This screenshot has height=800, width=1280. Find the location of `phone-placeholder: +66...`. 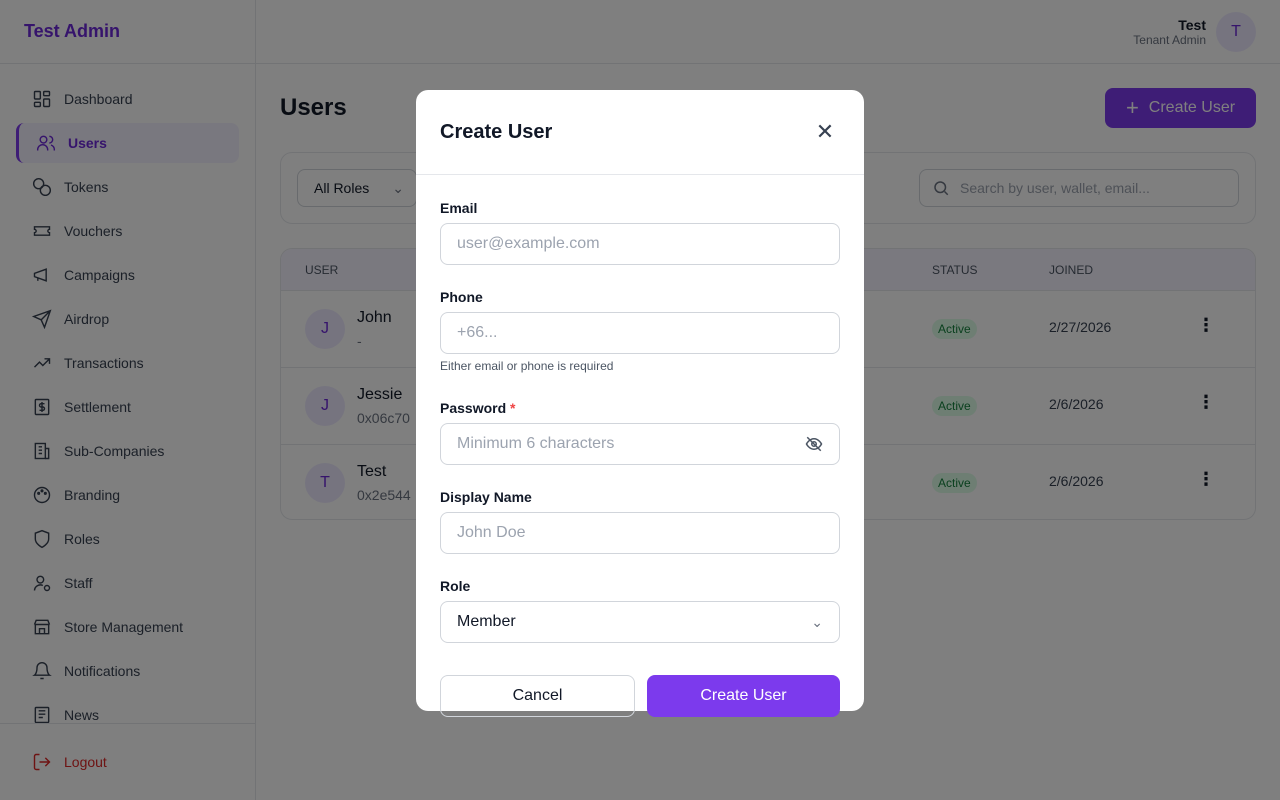

phone-placeholder: +66... is located at coordinates (477, 332).